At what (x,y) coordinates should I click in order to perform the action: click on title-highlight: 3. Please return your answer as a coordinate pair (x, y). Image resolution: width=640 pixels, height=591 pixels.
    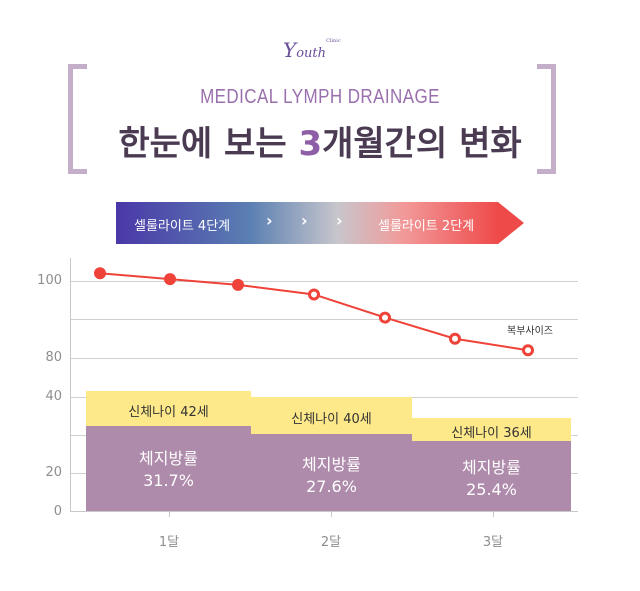
    Looking at the image, I should click on (310, 144).